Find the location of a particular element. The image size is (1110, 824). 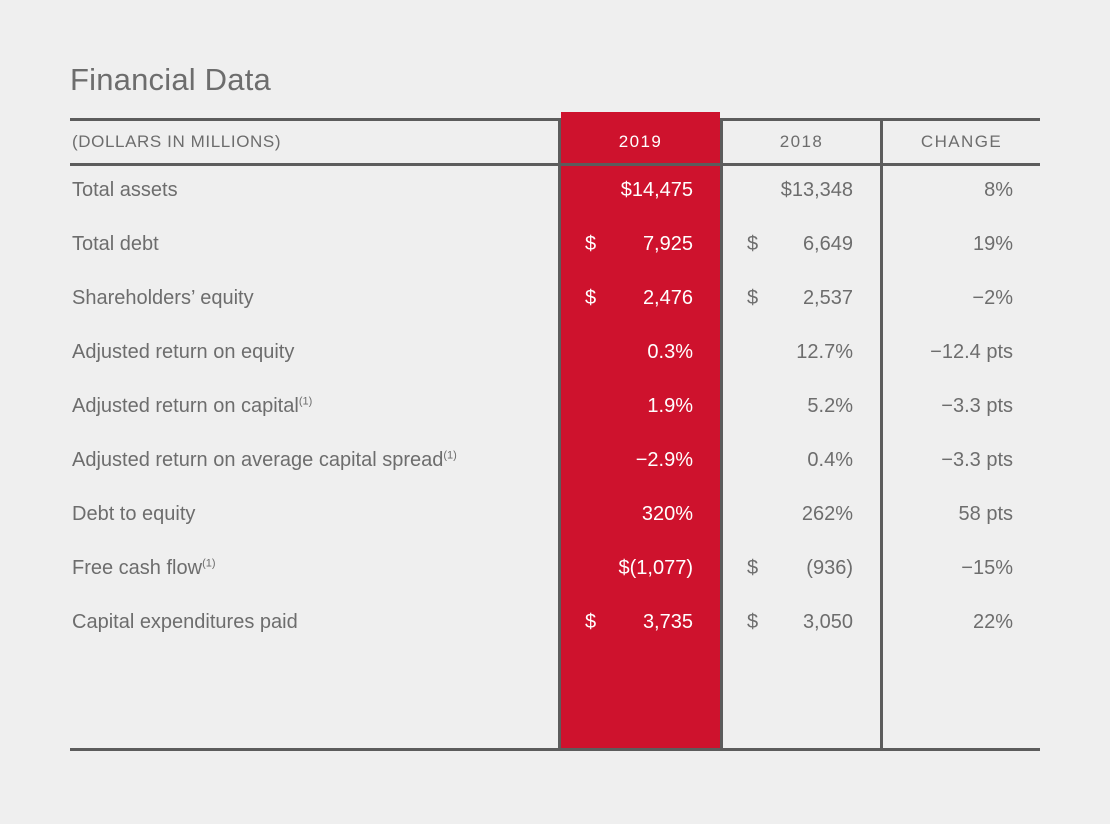

cell-value: 6,649 is located at coordinates (827, 244).